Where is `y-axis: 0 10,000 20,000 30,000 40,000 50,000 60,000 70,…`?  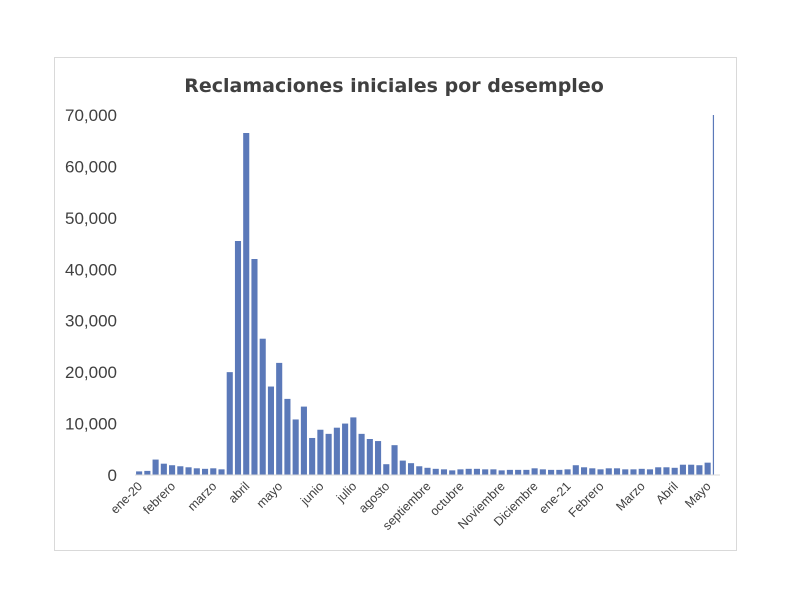
y-axis: 0 10,000 20,000 30,000 40,000 50,000 60,000 70,… is located at coordinates (91, 295).